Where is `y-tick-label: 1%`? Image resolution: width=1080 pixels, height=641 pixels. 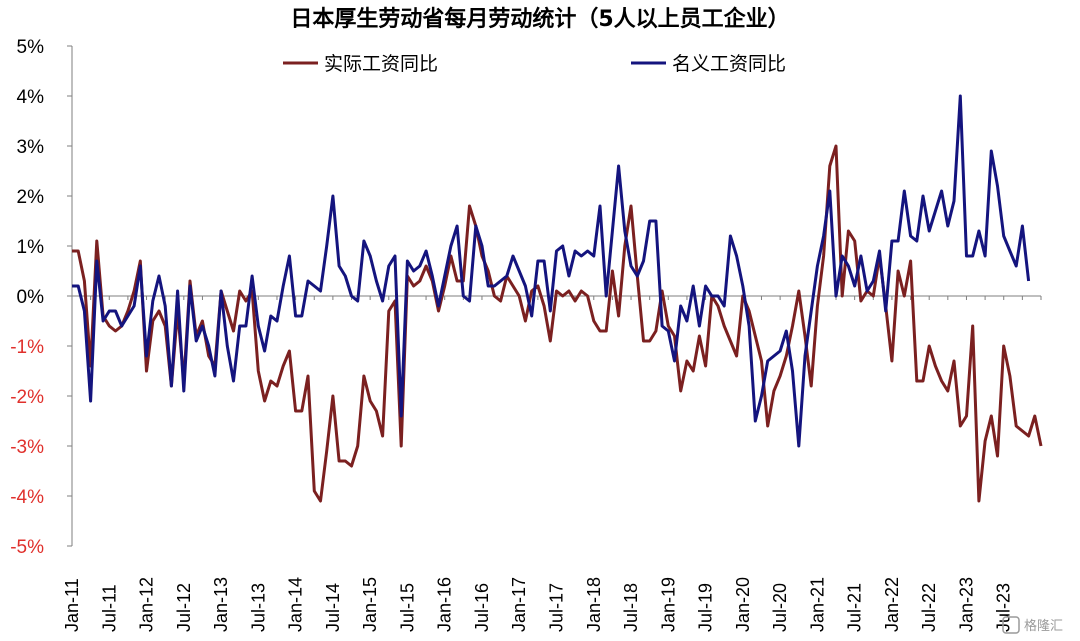
y-tick-label: 1% is located at coordinates (31, 247).